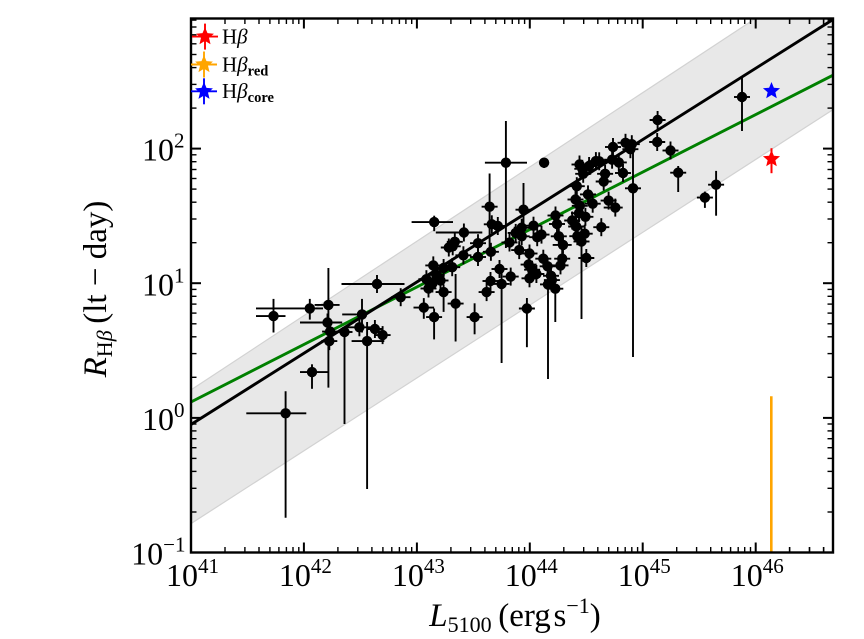  What do you see at coordinates (192, 573) in the screenshot?
I see `svg-text: 1041` at bounding box center [192, 573].